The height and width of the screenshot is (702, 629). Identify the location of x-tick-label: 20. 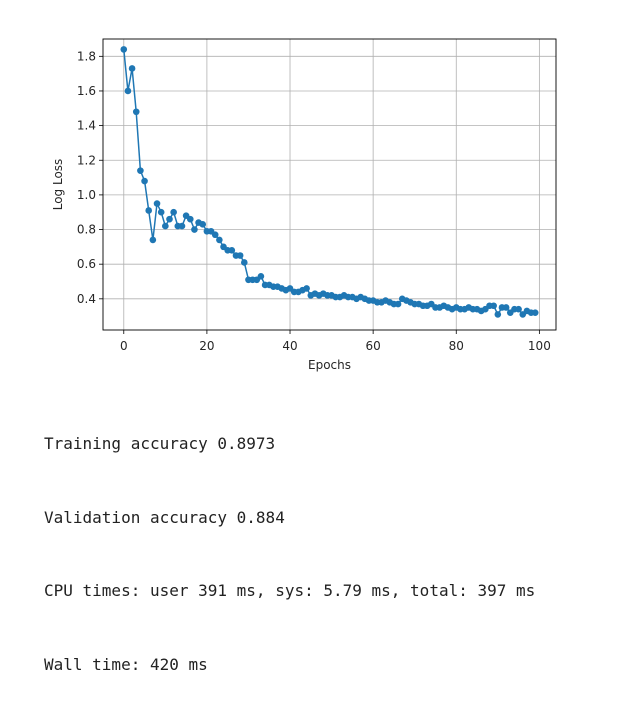
(206, 346).